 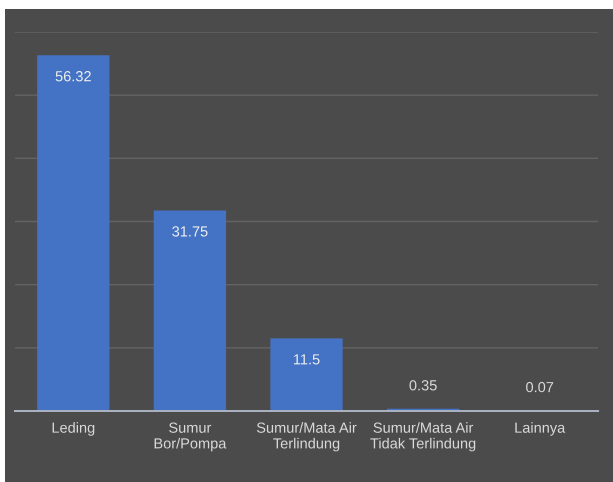 What do you see at coordinates (73, 429) in the screenshot?
I see `x-tick-label: Leding` at bounding box center [73, 429].